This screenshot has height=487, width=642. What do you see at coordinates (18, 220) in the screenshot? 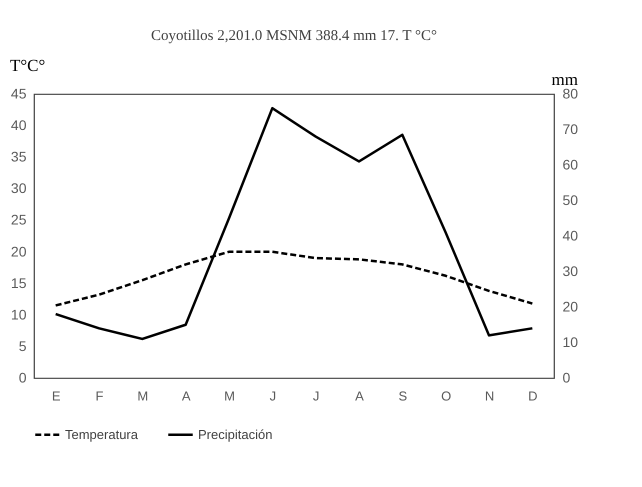
I see `y-tick-label: 25` at bounding box center [18, 220].